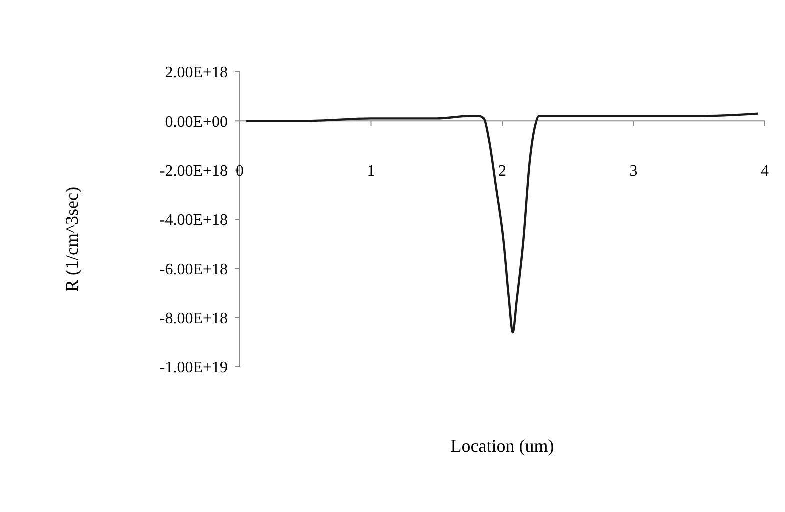  What do you see at coordinates (72, 239) in the screenshot?
I see `y-axis-title: R (1/cm^3sec)` at bounding box center [72, 239].